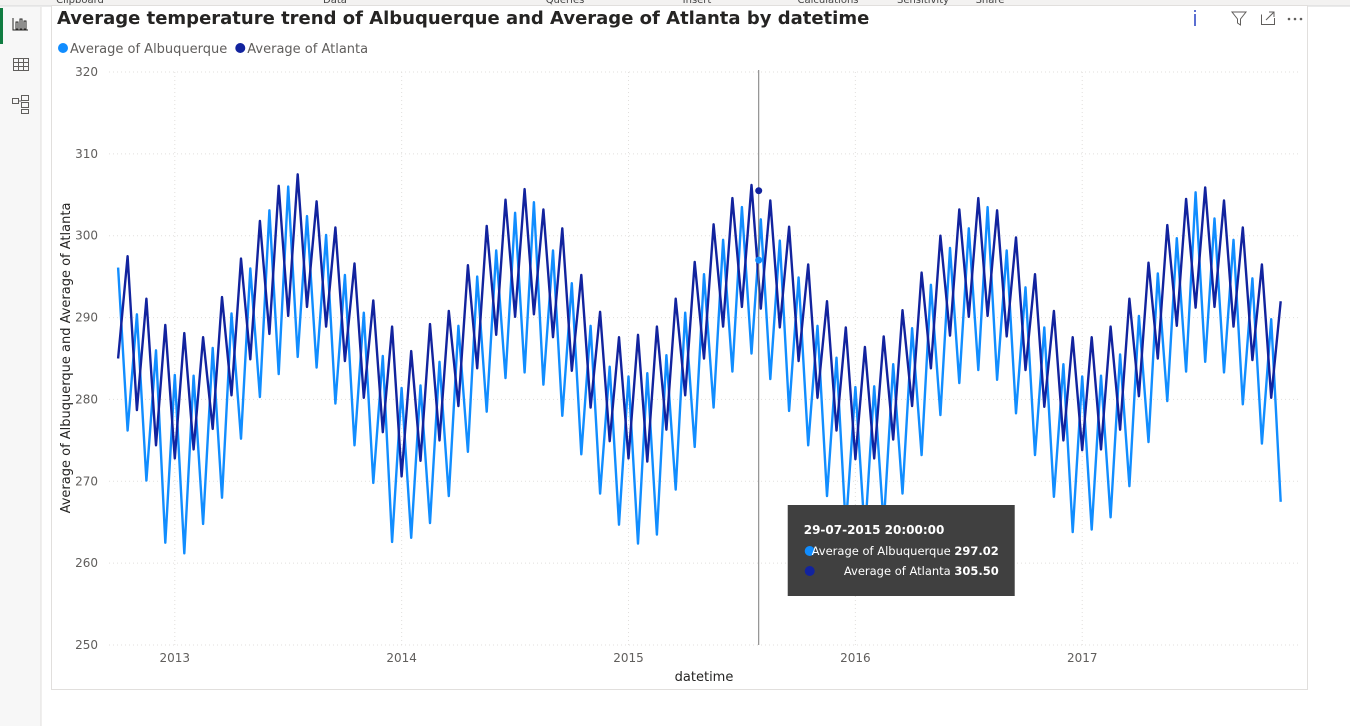  What do you see at coordinates (565, 3) in the screenshot?
I see `ribbon-group-label: Queries` at bounding box center [565, 3].